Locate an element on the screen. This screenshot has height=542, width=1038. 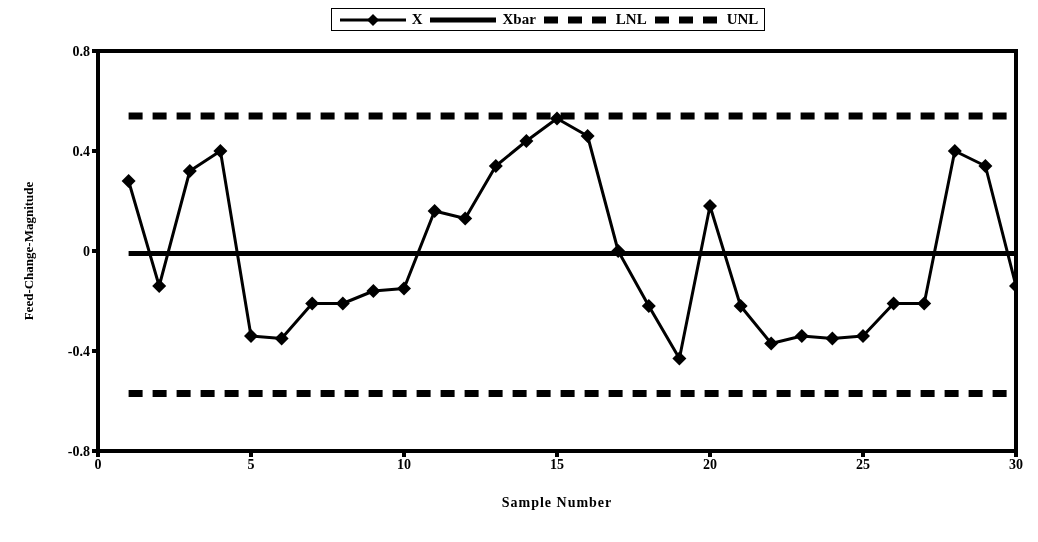
y-axis-title: Feed-Change-Magnitude is located at coordinates (28, 251).